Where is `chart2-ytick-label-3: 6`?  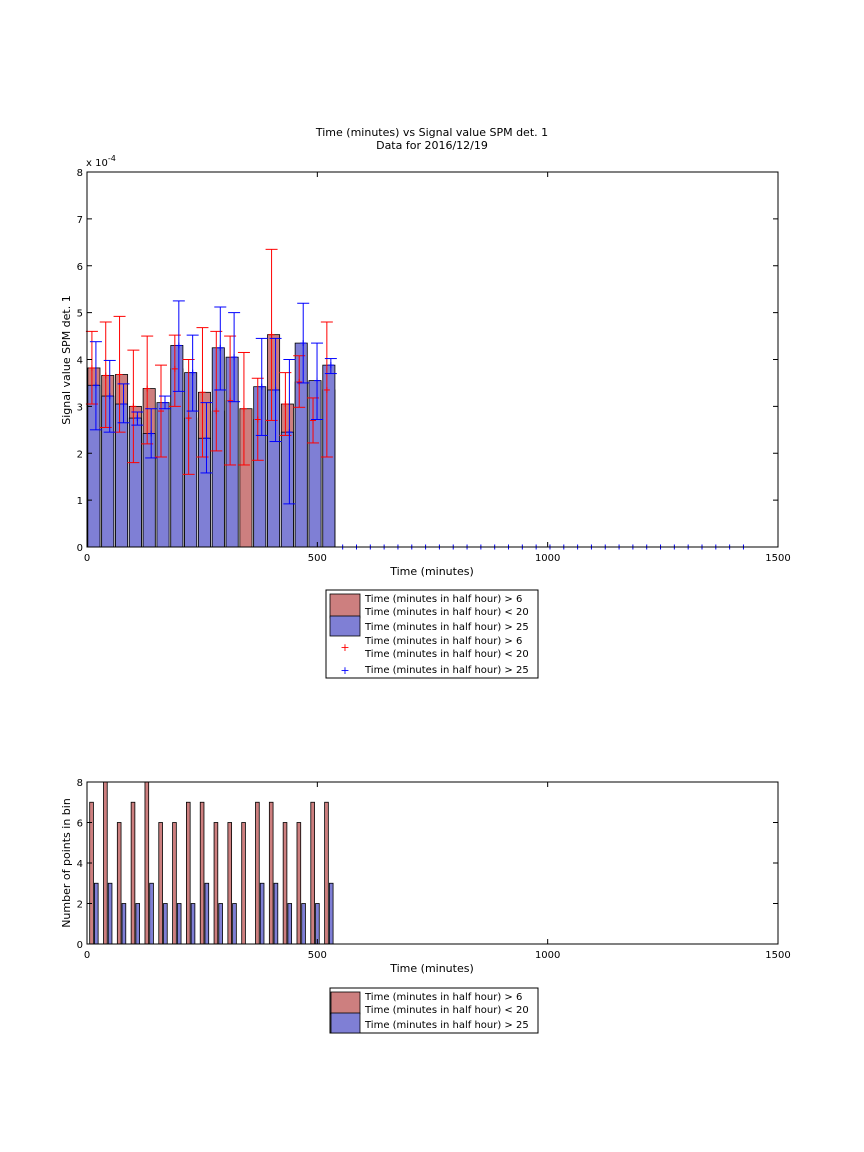
chart2-ytick-label-3: 6 is located at coordinates (80, 824).